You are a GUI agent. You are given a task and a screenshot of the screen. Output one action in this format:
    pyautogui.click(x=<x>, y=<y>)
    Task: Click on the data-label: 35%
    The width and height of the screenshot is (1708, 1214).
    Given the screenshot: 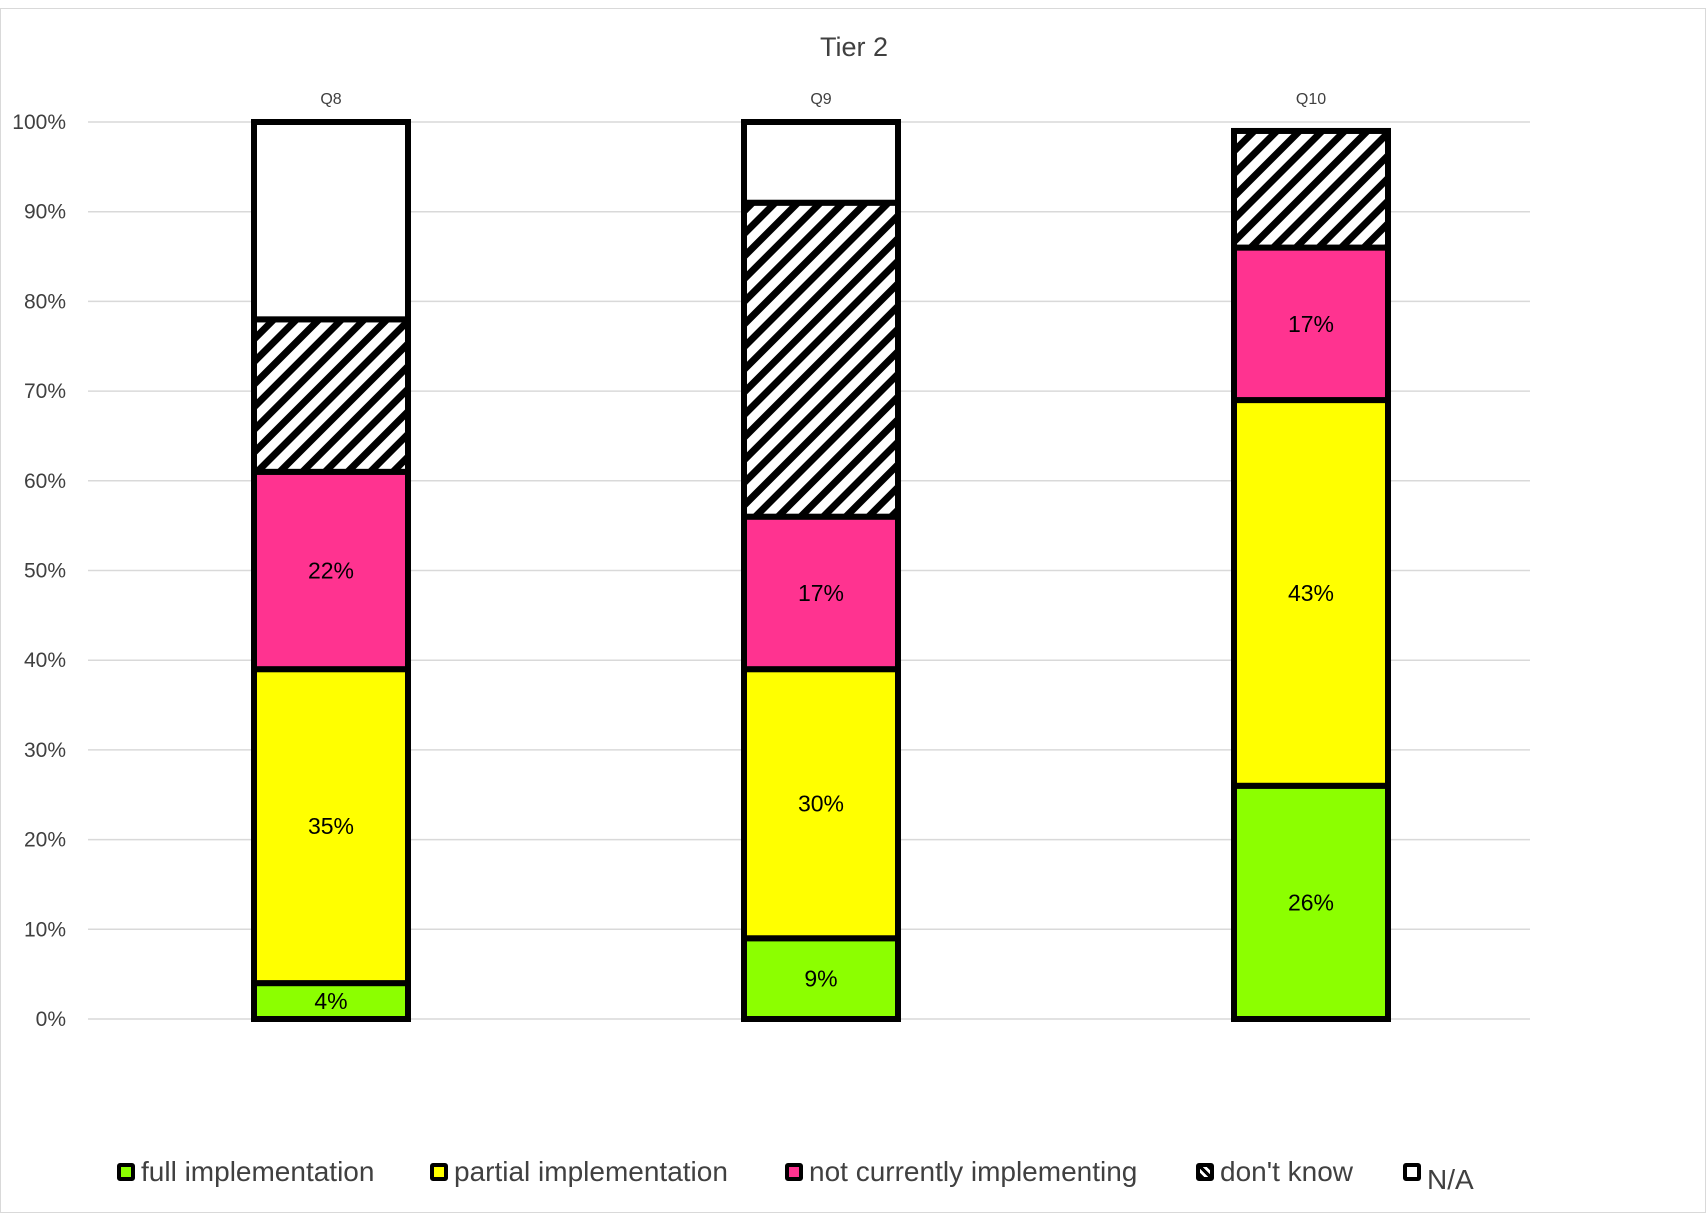 What is the action you would take?
    pyautogui.click(x=331, y=826)
    